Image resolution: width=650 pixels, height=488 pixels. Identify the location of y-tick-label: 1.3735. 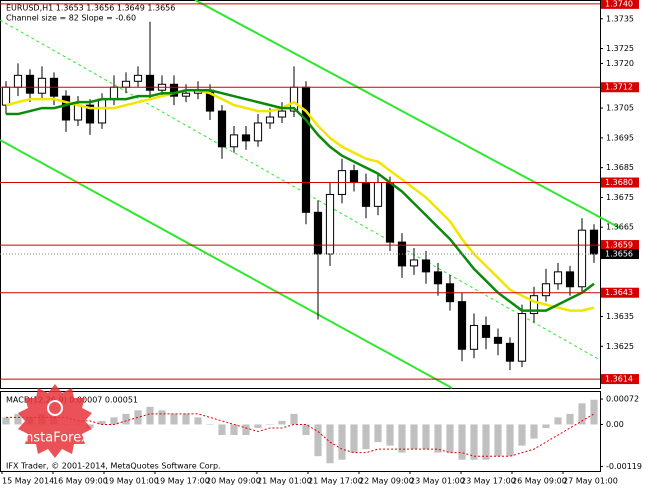
(620, 18).